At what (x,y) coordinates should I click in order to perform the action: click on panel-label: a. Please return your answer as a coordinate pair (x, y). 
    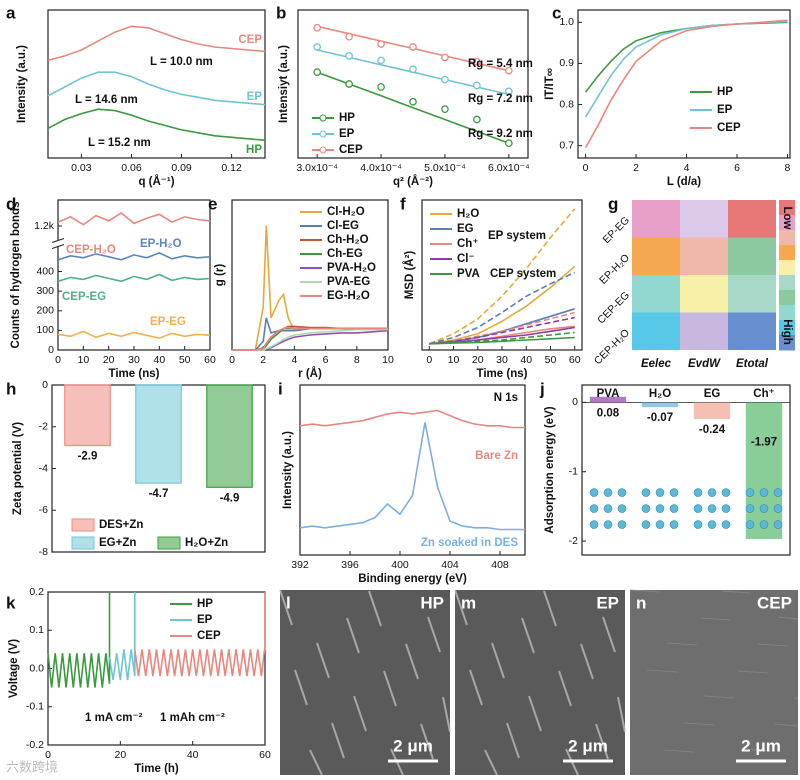
    Looking at the image, I should click on (11, 12).